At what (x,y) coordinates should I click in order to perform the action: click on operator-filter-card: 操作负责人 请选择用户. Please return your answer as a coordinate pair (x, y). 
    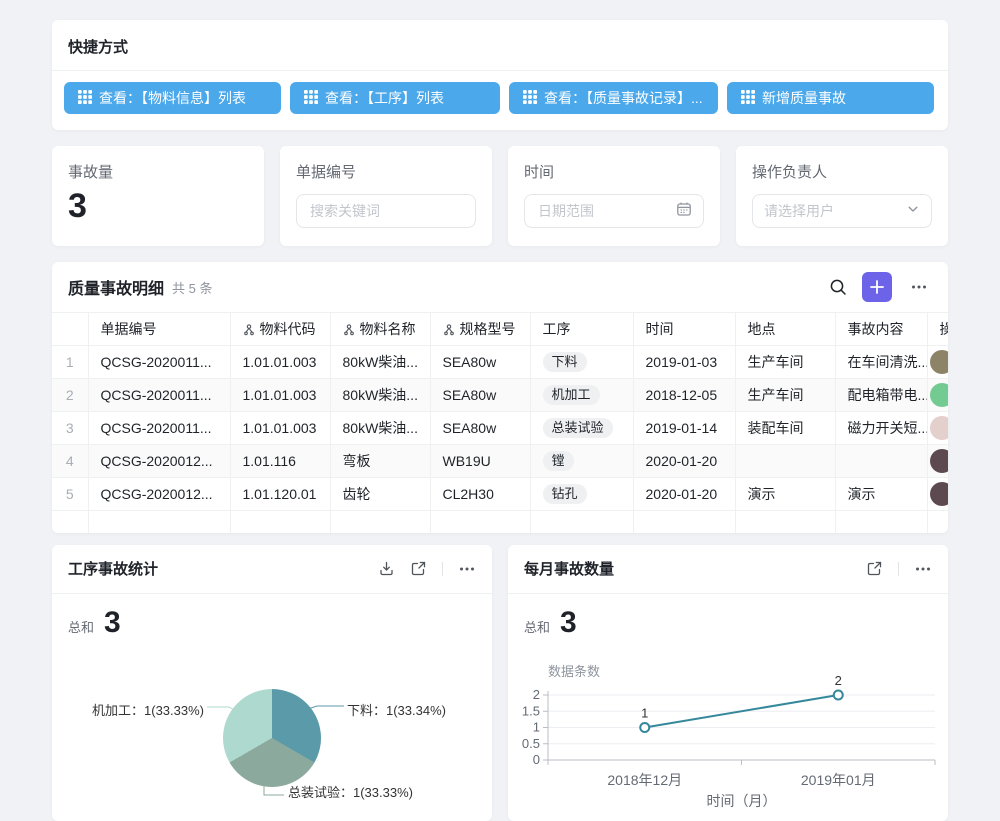
    Looking at the image, I should click on (842, 196).